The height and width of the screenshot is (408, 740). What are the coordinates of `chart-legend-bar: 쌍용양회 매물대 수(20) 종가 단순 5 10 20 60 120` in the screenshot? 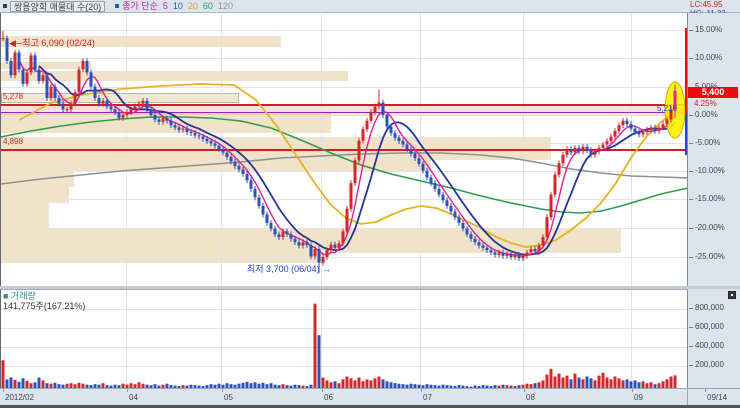 It's located at (370, 6).